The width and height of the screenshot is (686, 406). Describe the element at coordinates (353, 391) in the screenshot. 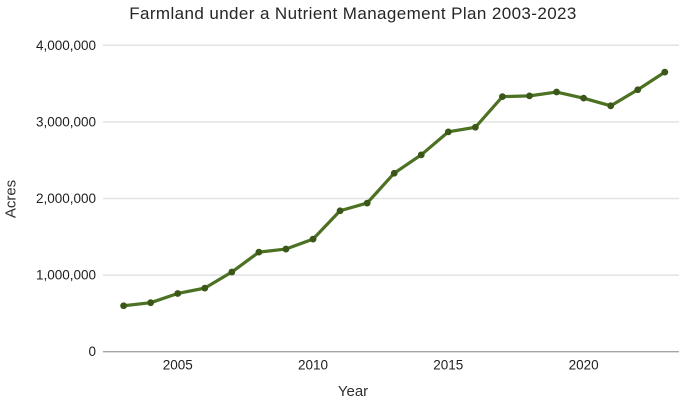

I see `x-axis-title: Year` at that location.